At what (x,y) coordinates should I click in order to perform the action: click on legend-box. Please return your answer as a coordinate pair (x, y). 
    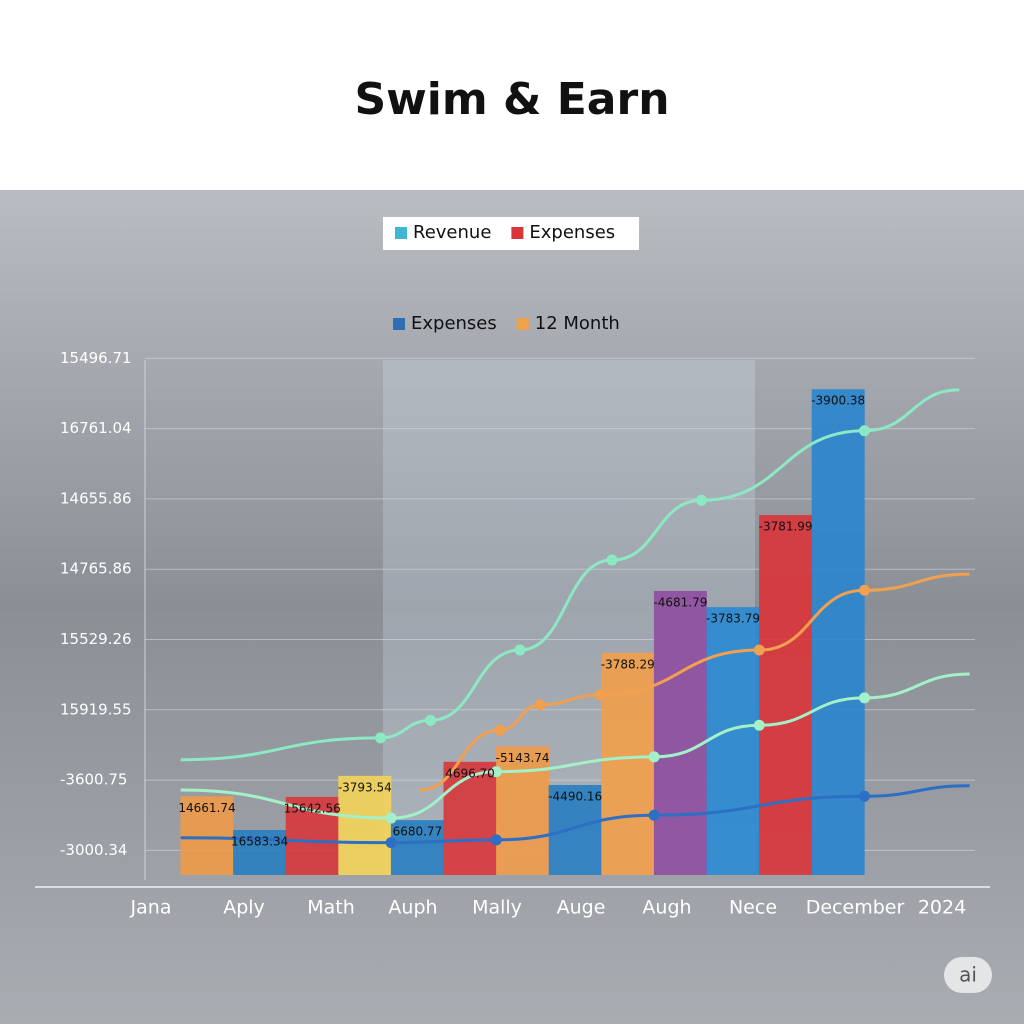
    Looking at the image, I should click on (511, 233).